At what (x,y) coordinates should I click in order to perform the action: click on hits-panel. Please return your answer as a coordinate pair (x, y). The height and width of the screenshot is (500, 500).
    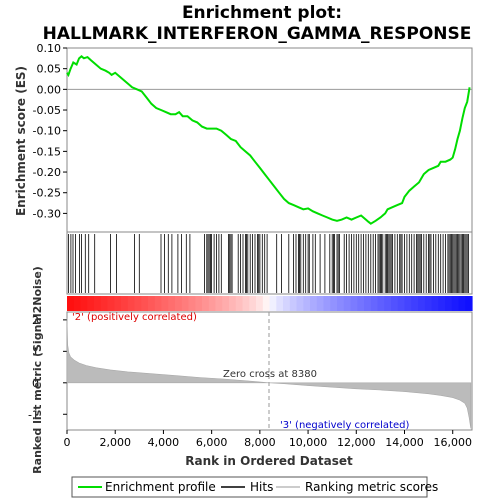
    Looking at the image, I should click on (269, 263).